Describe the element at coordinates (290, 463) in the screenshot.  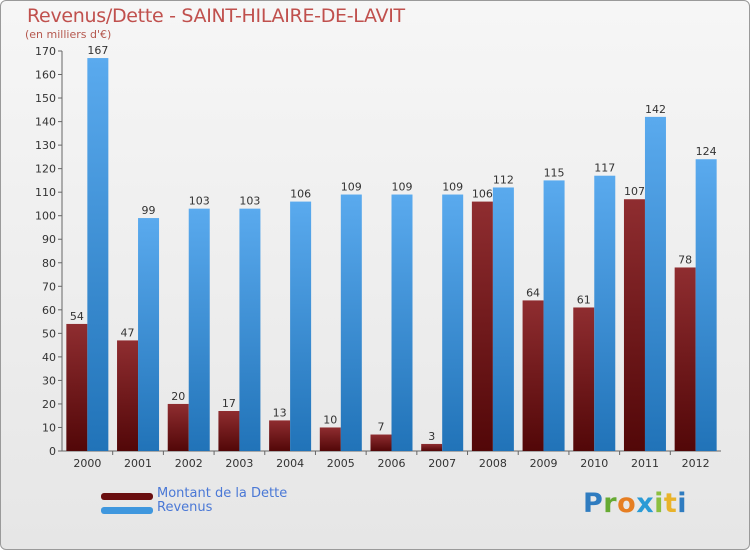
I see `x-tick-label: 2004` at that location.